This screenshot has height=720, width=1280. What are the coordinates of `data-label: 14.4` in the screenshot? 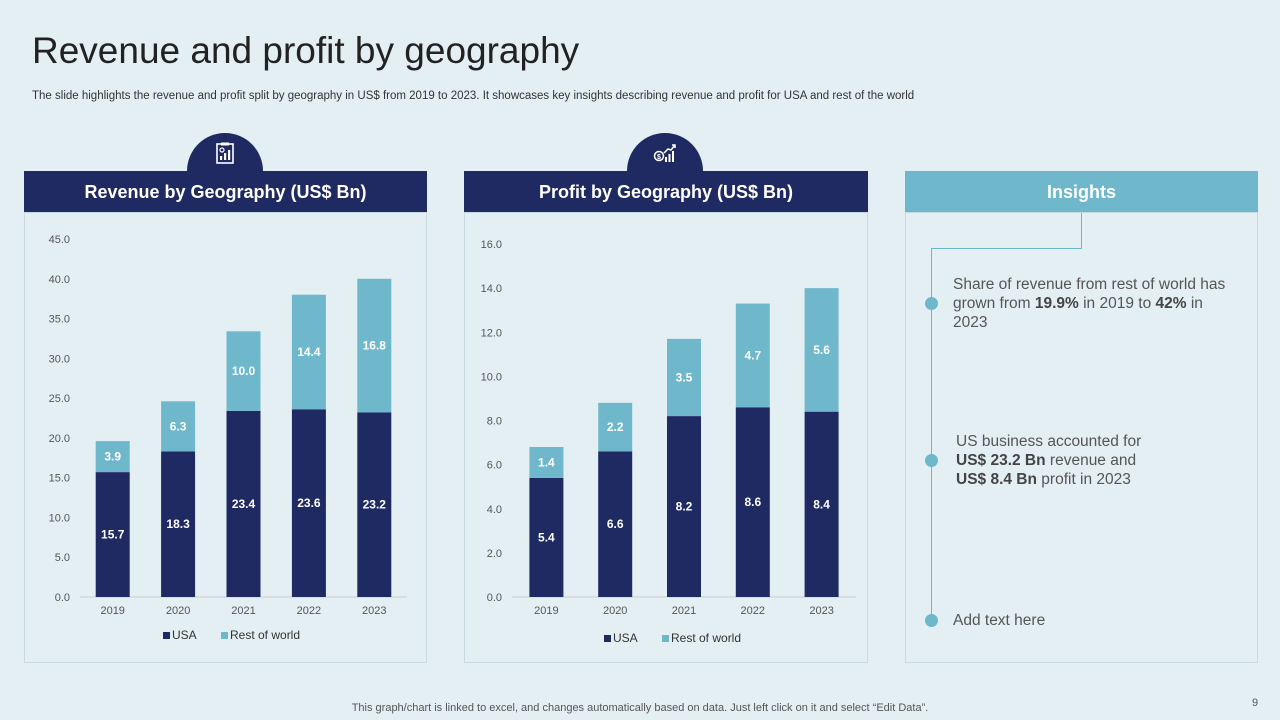 It's located at (309, 352).